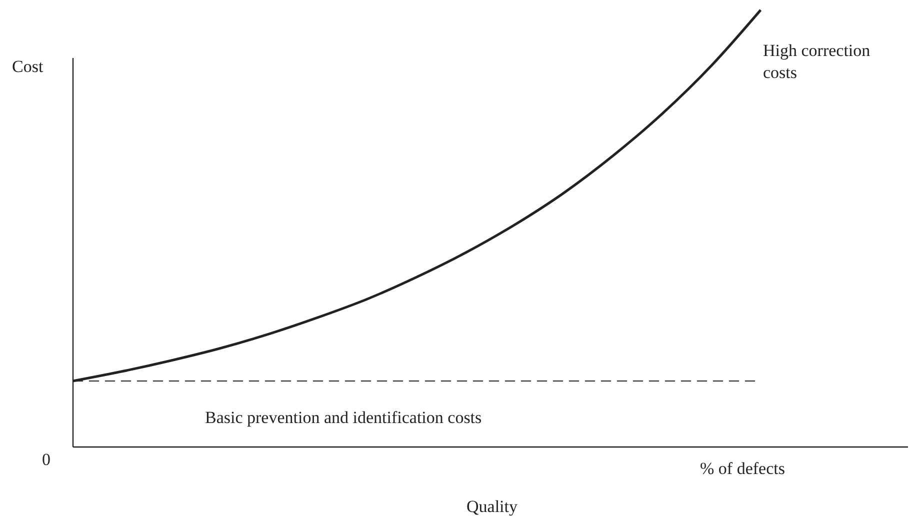  Describe the element at coordinates (46, 459) in the screenshot. I see `text: 0` at that location.